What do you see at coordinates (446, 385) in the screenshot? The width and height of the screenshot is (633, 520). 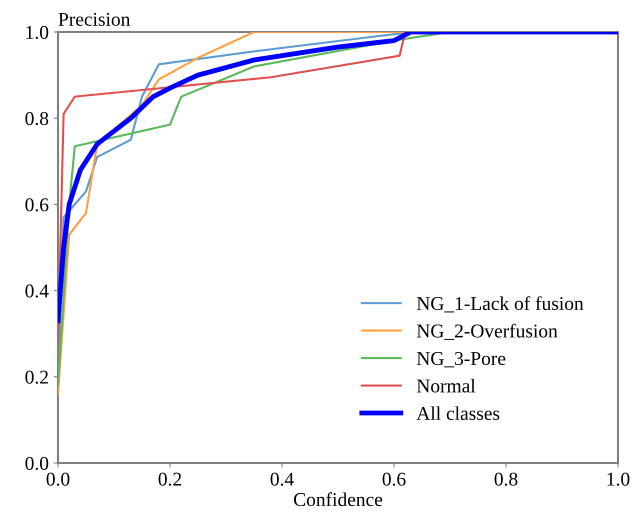 I see `legend-label: Normal` at bounding box center [446, 385].